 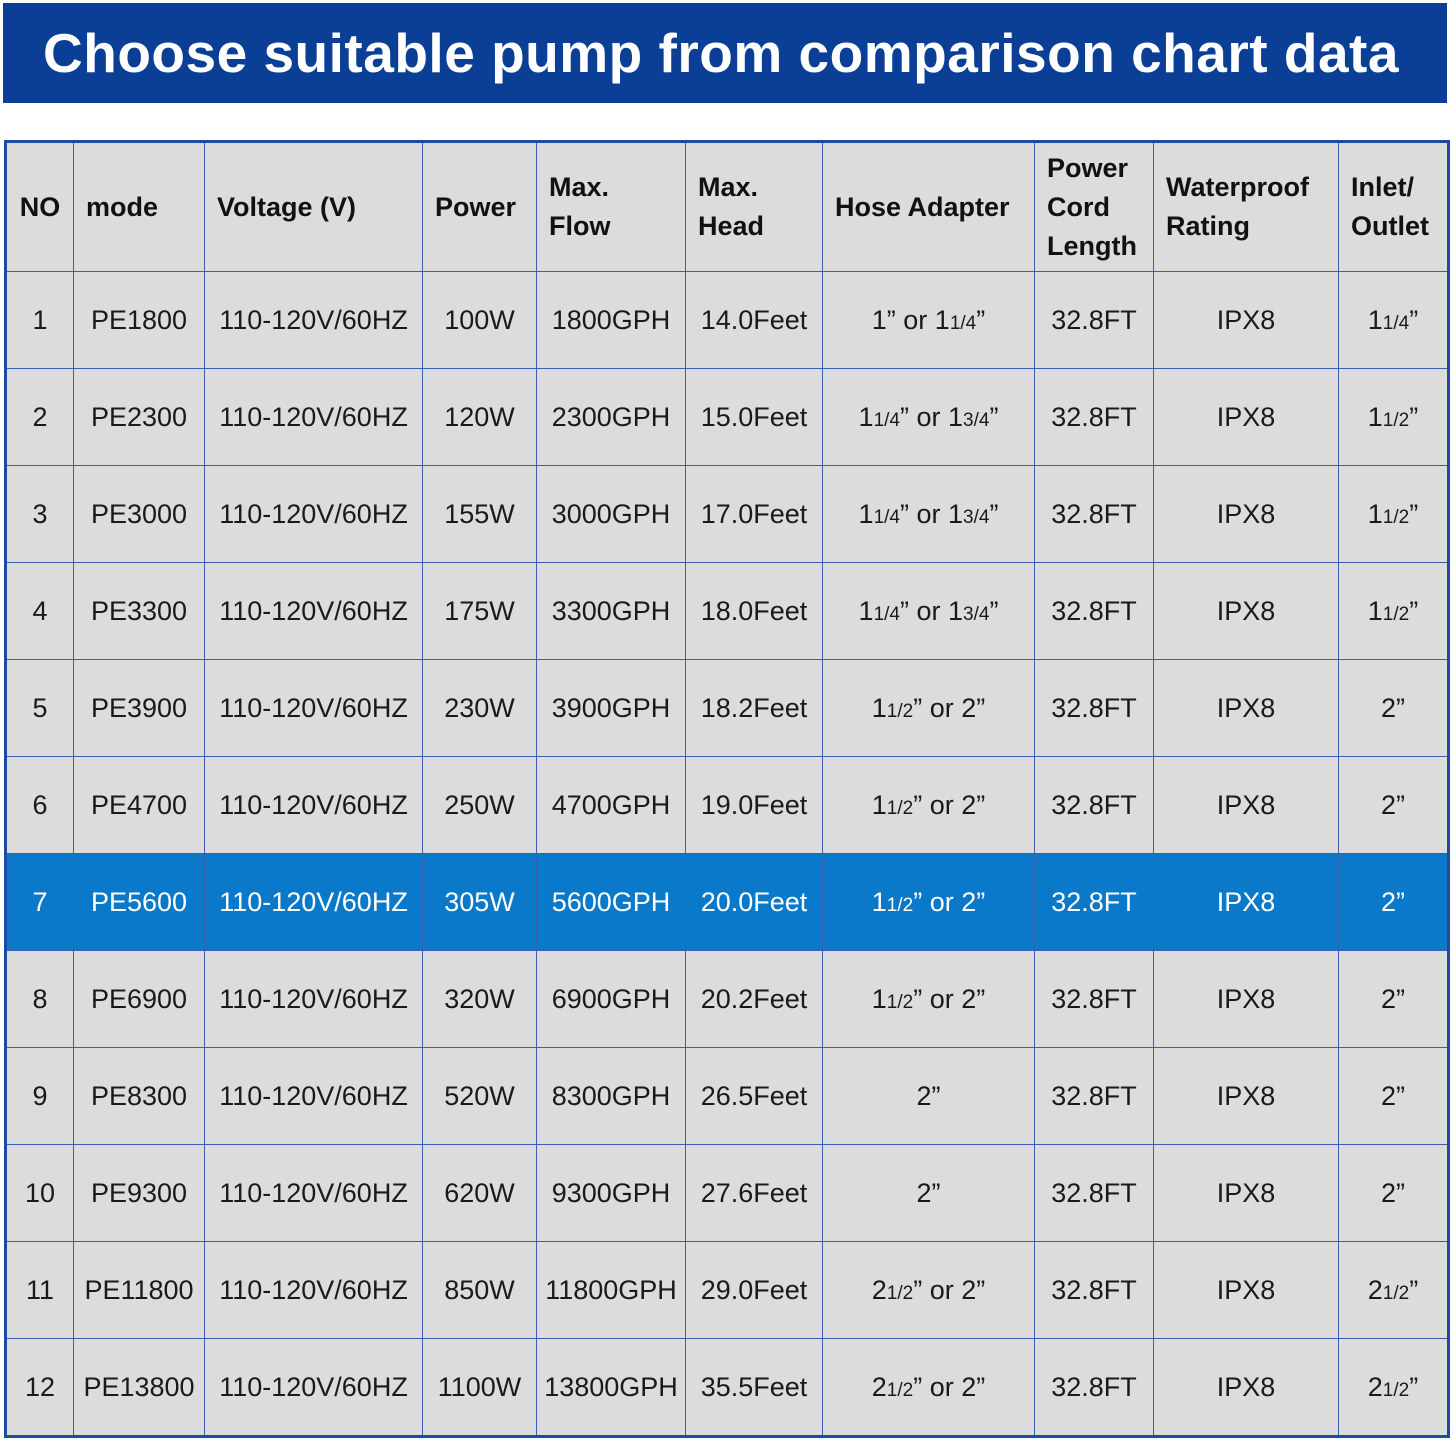 What do you see at coordinates (479, 708) in the screenshot?
I see `table-cell: 230W` at bounding box center [479, 708].